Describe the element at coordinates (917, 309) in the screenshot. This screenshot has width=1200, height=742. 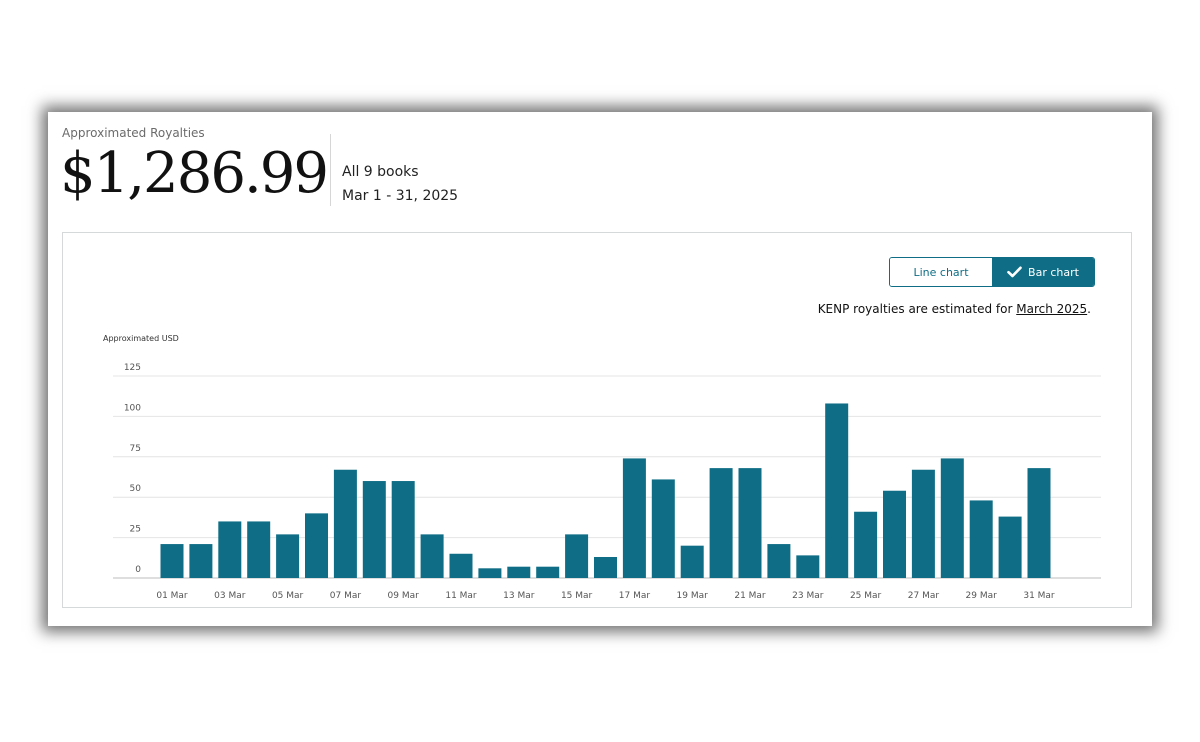
I see `kenp-note-text: KENP royalties are estimated for` at that location.